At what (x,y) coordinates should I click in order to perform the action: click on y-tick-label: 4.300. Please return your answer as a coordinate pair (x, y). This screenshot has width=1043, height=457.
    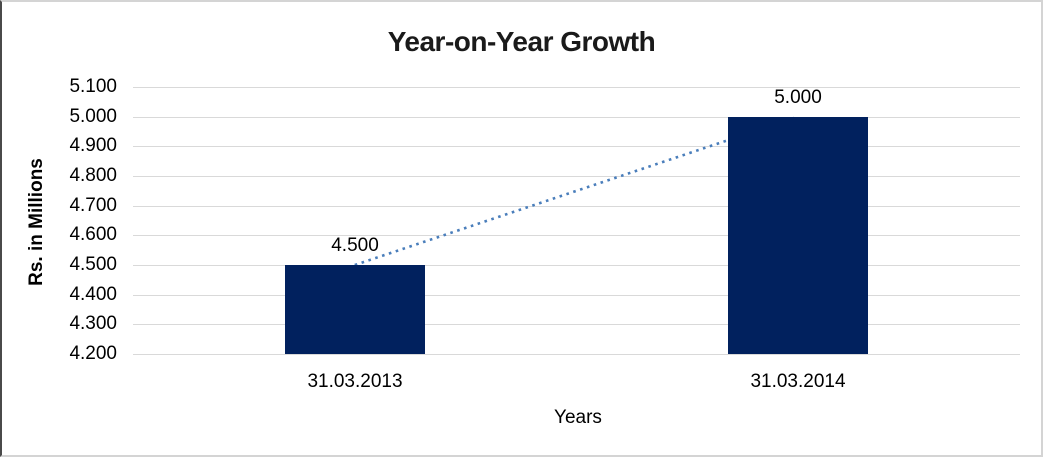
    Looking at the image, I should click on (93, 323).